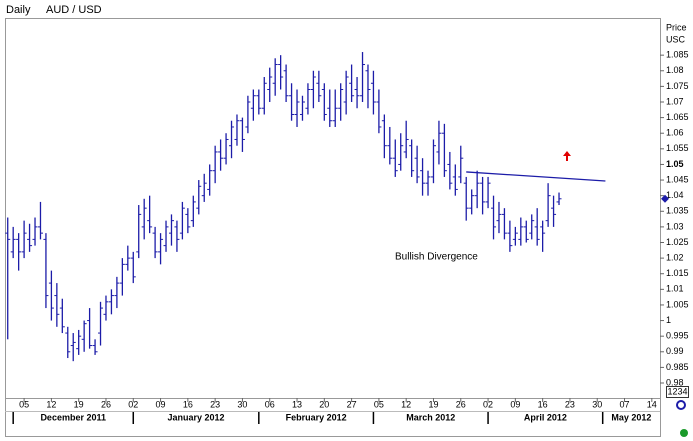 This screenshot has height=441, width=693. I want to click on chart-title: Daily, so click(18, 10).